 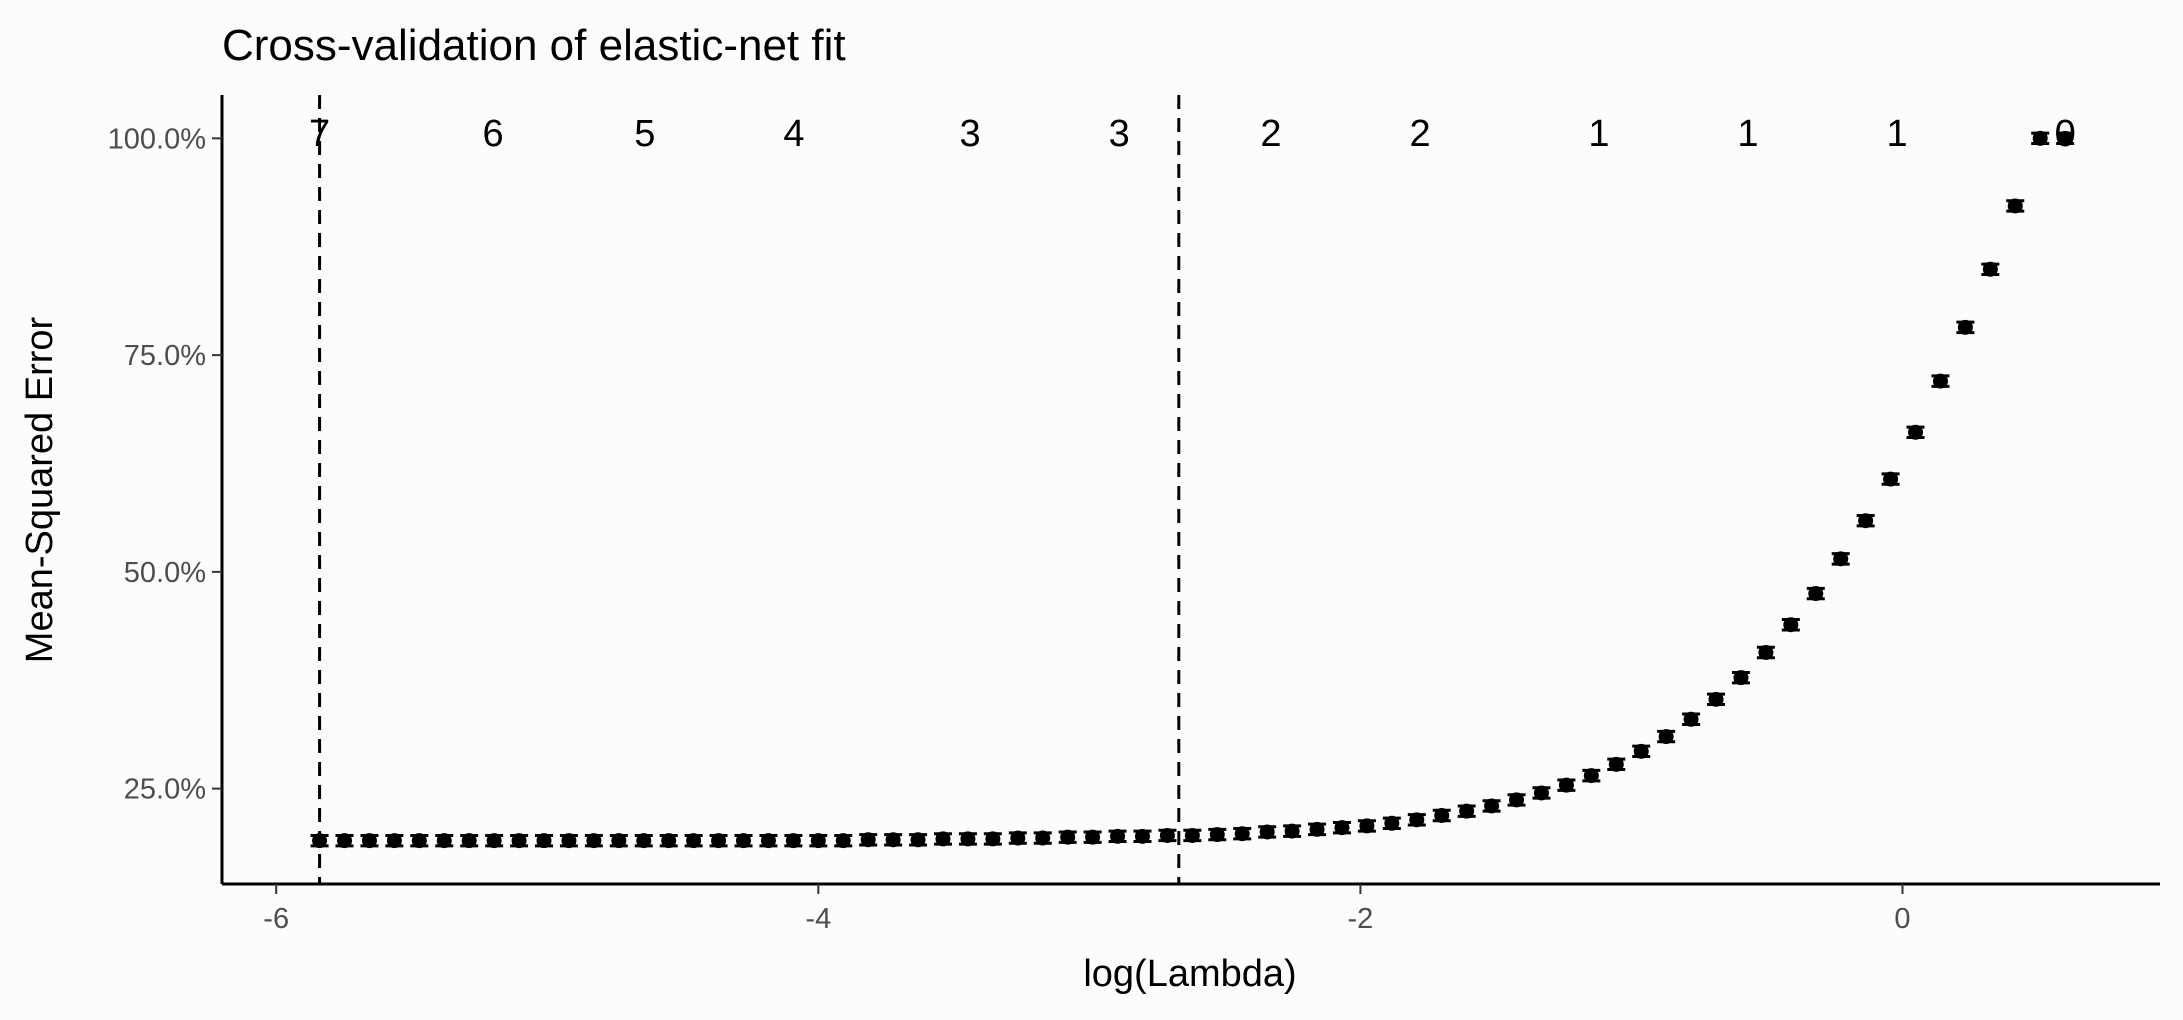 What do you see at coordinates (1361, 919) in the screenshot?
I see `x-tick-label: -2` at bounding box center [1361, 919].